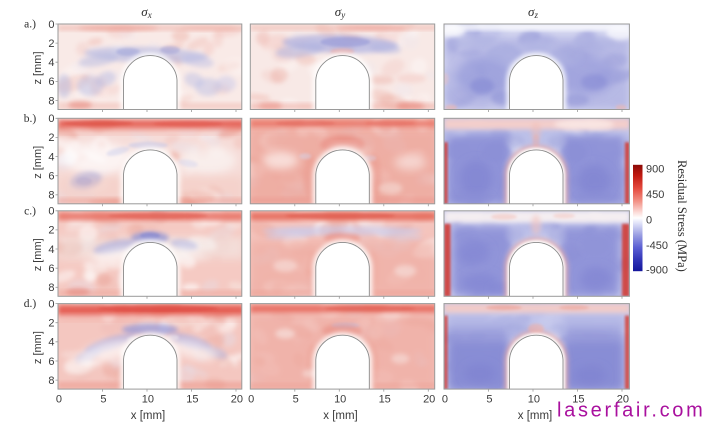  Describe the element at coordinates (657, 270) in the screenshot. I see `svg-text: -900` at that location.